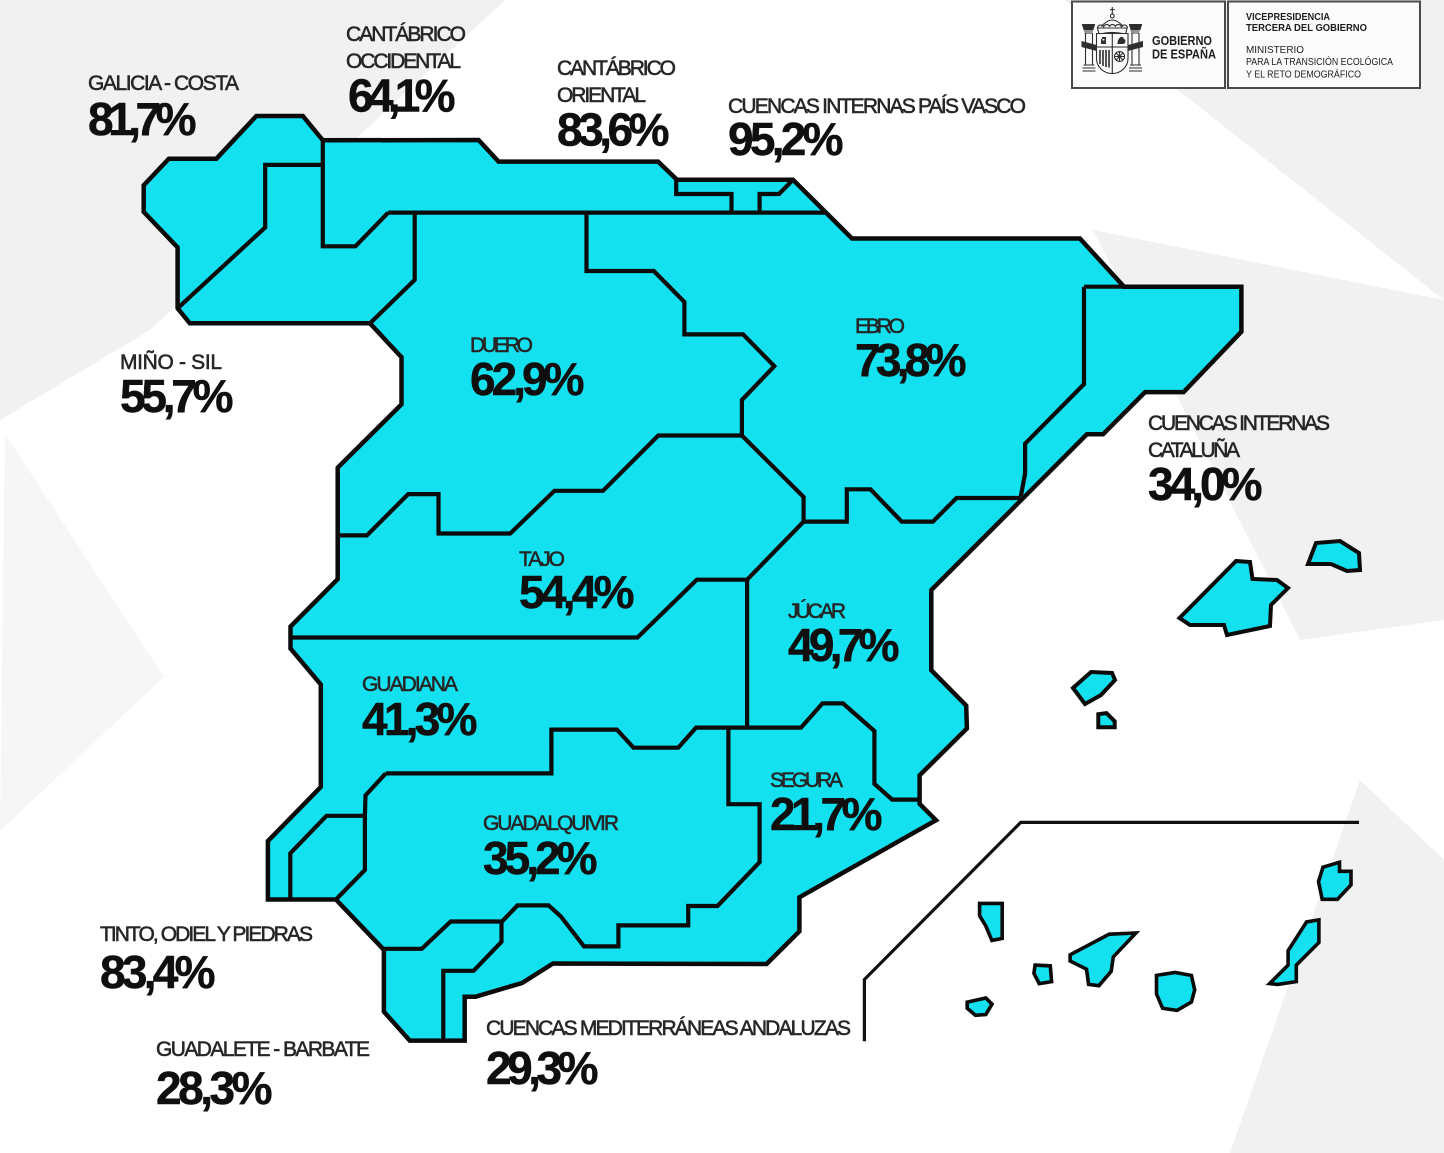  I want to click on svg-text: TINTO, ODIEL Y PIEDRAS, so click(206, 934).